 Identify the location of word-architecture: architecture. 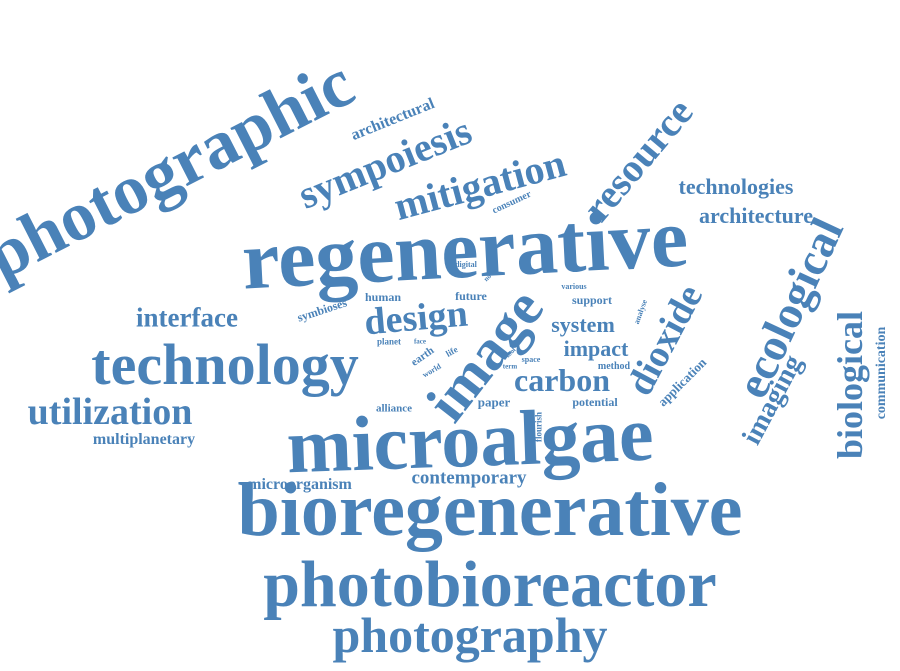
(756, 216).